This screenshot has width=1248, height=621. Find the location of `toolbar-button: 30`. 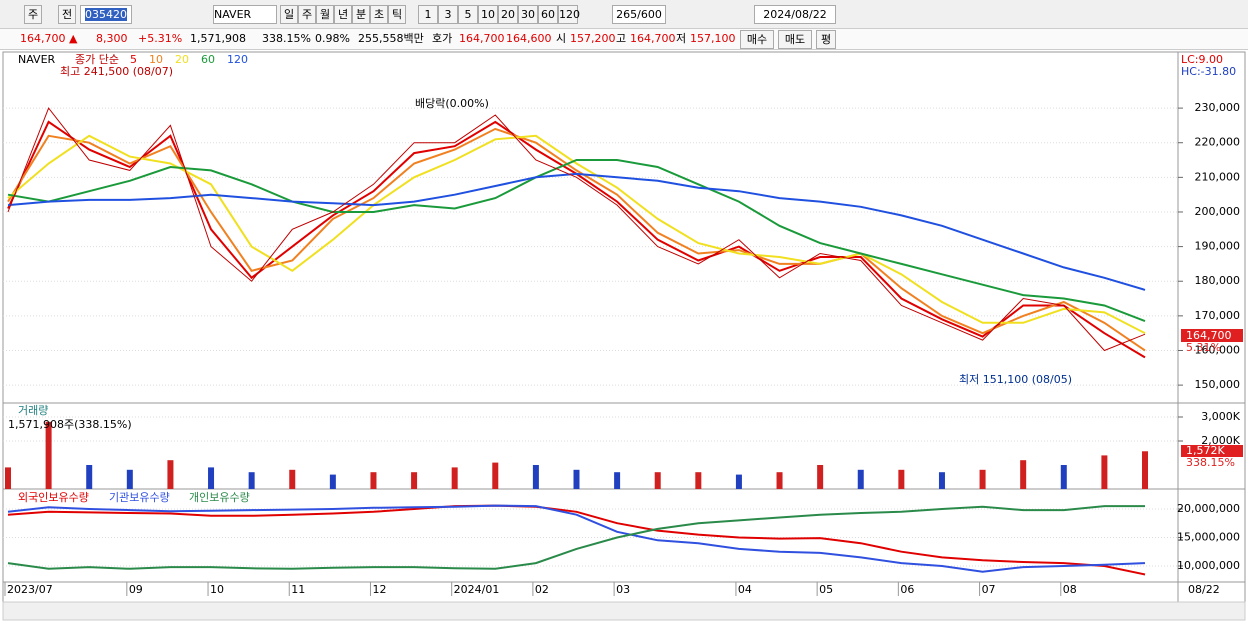

toolbar-button: 30 is located at coordinates (528, 14).